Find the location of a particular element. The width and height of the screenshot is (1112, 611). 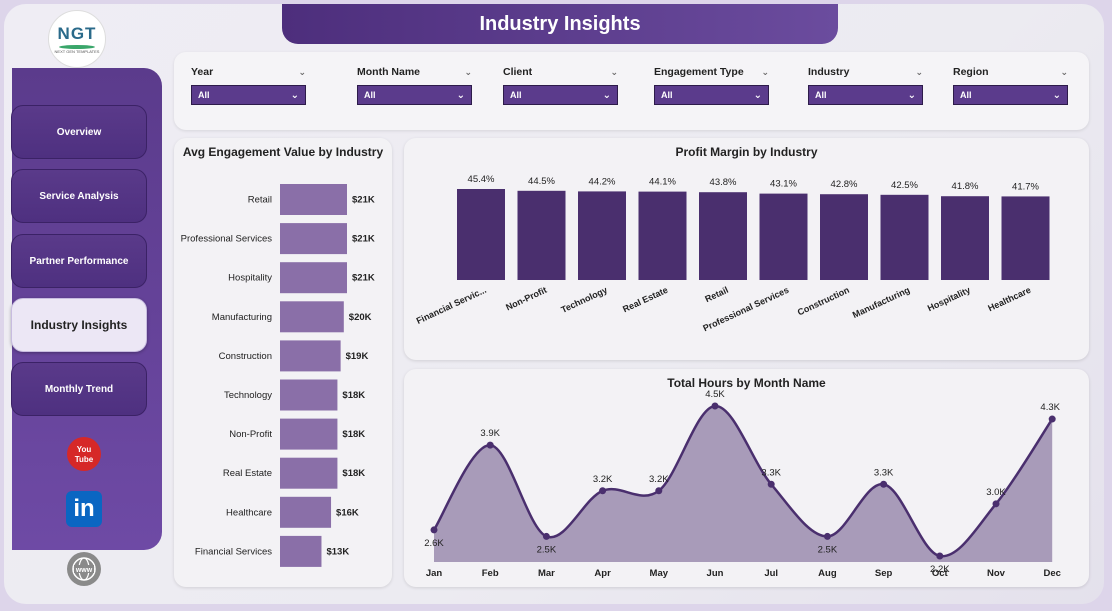

data-label: 44.2% is located at coordinates (602, 181).